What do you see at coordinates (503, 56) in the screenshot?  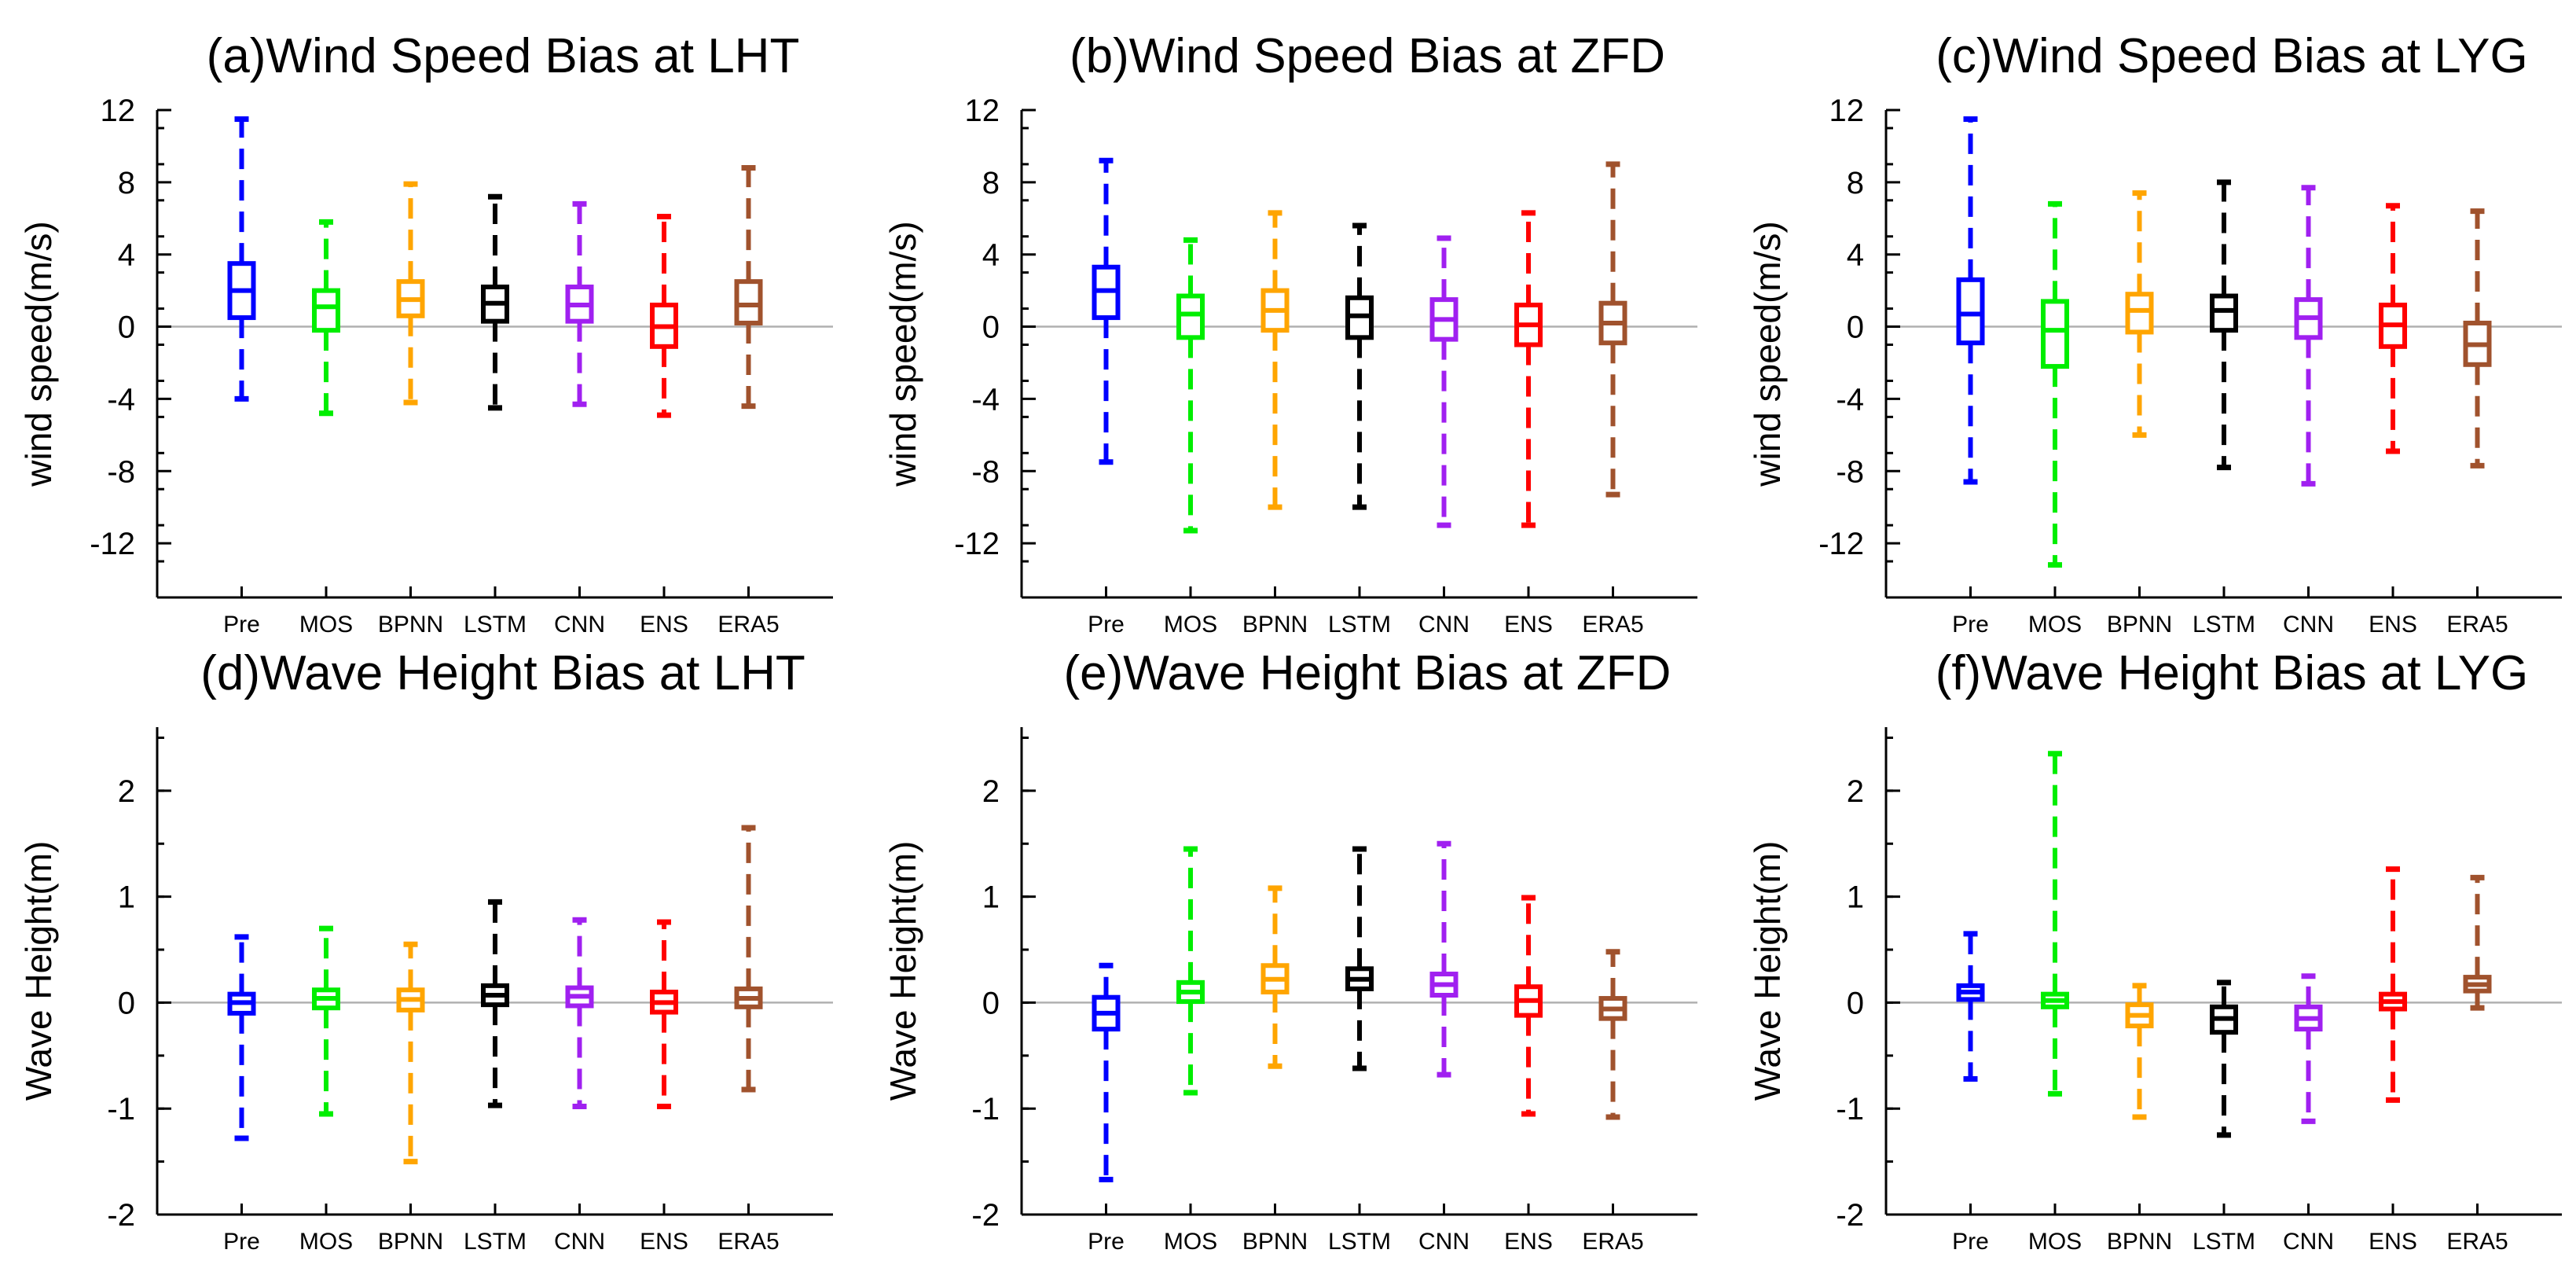 I see `panel-title: (a)Wind Speed Bias at LHT` at bounding box center [503, 56].